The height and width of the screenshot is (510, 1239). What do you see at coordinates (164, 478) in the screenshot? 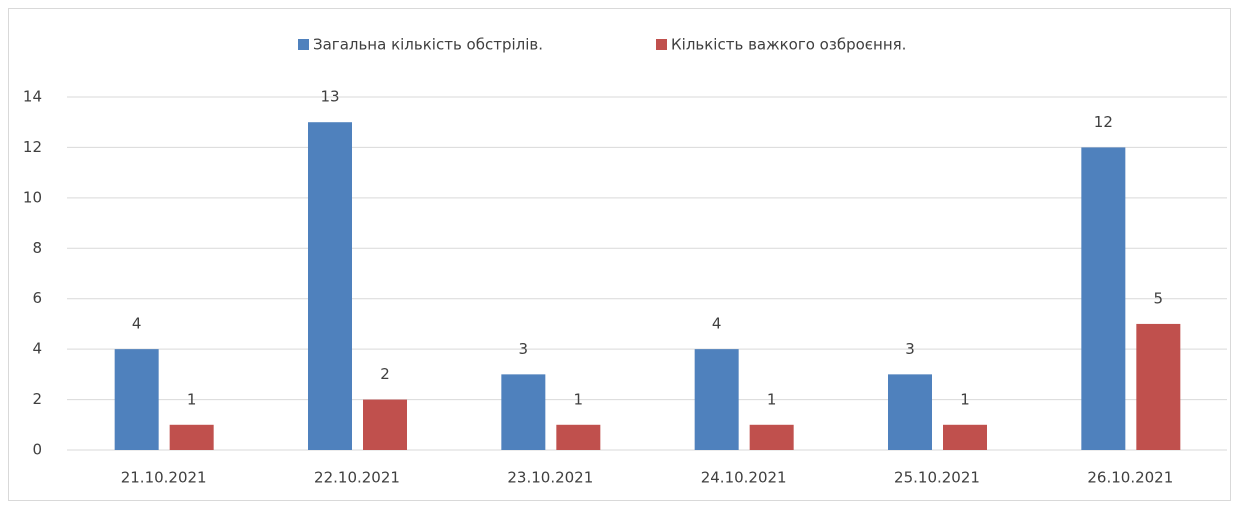
I see `x-tick-label: 21.10.2021` at bounding box center [164, 478].